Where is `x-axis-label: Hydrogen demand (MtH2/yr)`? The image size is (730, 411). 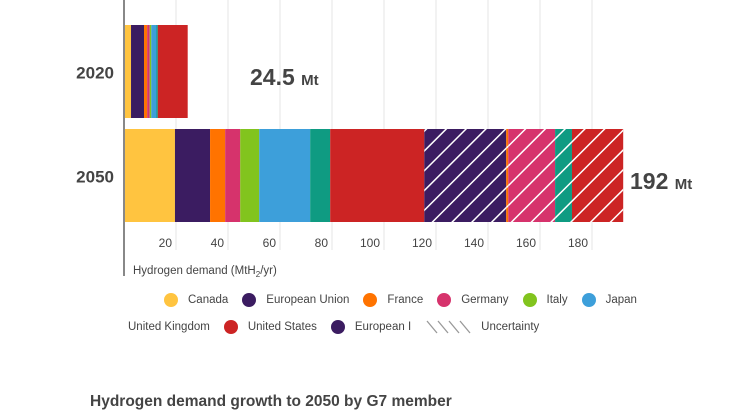 x-axis-label: Hydrogen demand (MtH2/yr) is located at coordinates (205, 272).